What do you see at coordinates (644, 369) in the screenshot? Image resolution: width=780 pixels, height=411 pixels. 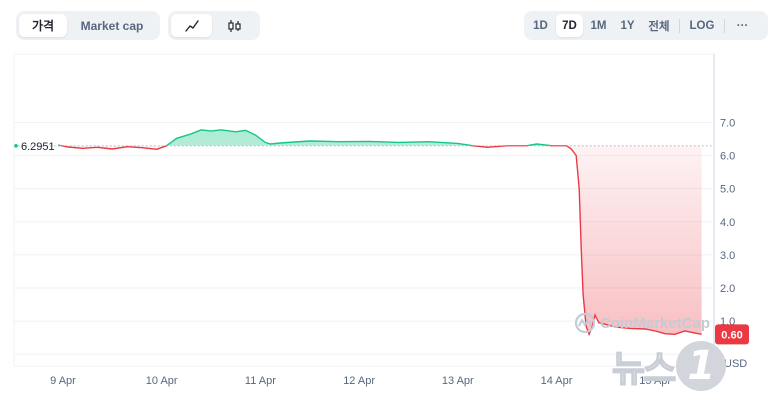 I see `news-watermark-text: 뉴스` at bounding box center [644, 369].